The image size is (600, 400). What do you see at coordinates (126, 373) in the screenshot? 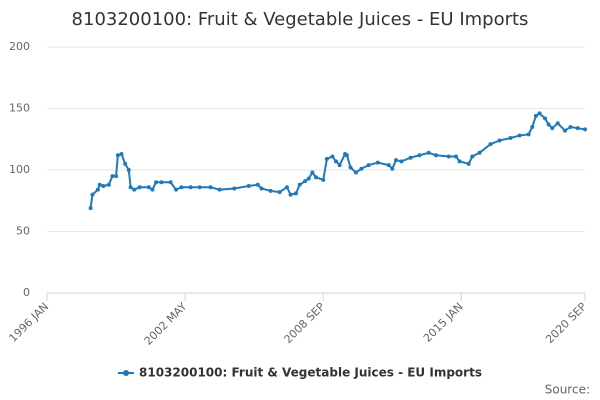
I see `legend-marker` at bounding box center [126, 373].